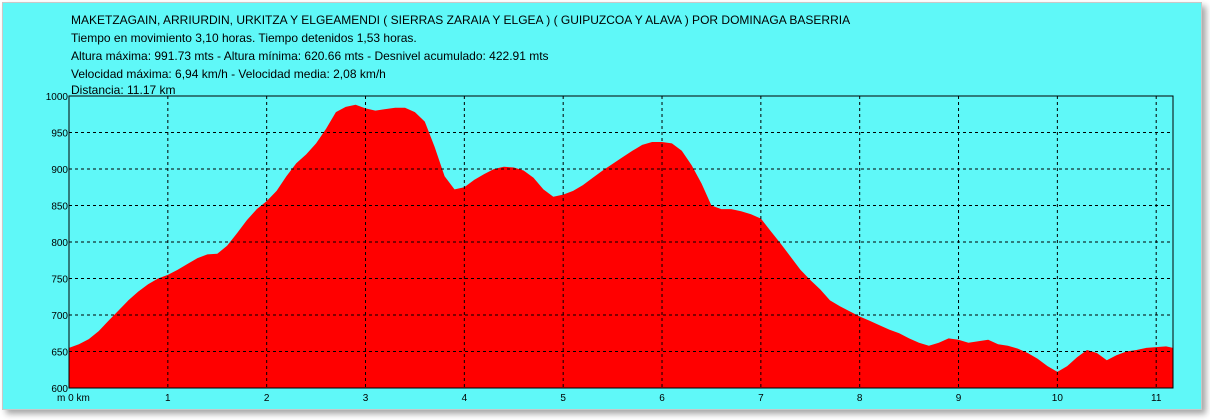 The width and height of the screenshot is (1210, 420). Describe the element at coordinates (59, 170) in the screenshot. I see `y-tick-label: 900` at that location.